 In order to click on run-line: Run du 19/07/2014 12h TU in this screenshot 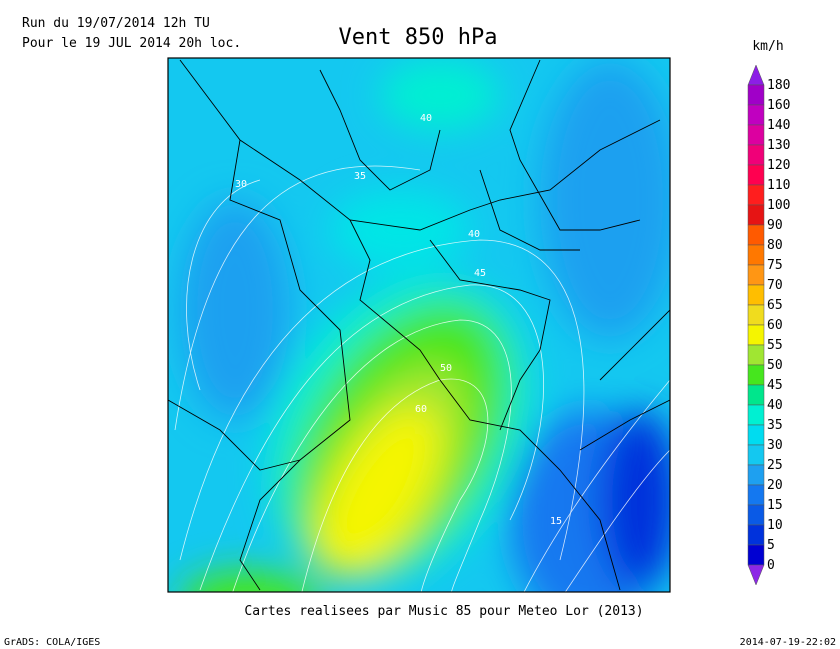, I will do `click(116, 23)`.